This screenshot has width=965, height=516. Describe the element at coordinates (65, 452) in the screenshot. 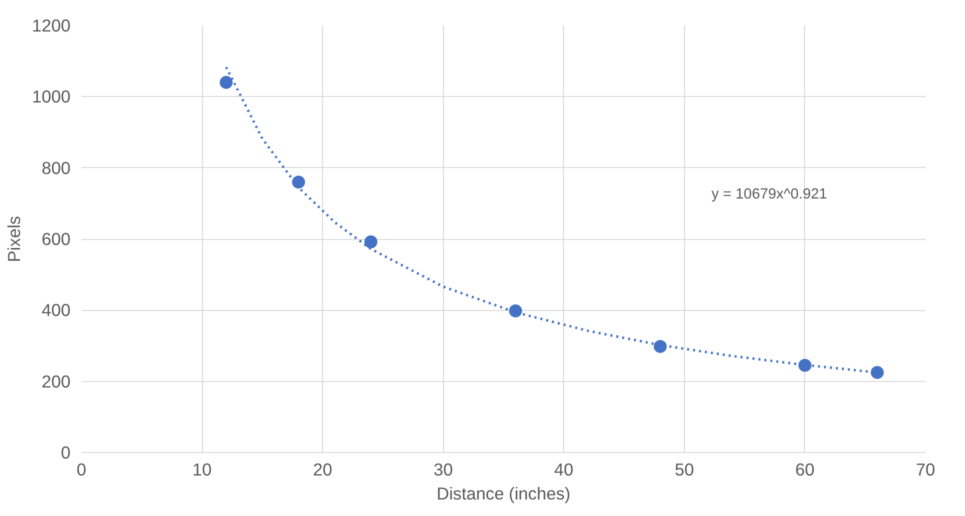

I see `y-tick-label: 0` at that location.